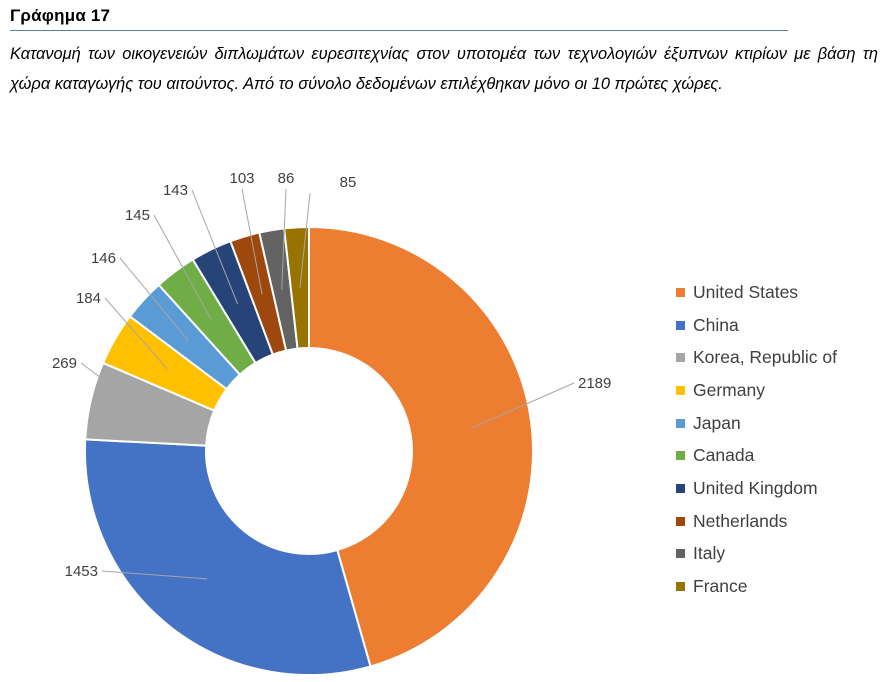 This screenshot has height=682, width=891. I want to click on data-label-netherlands: 103, so click(241, 178).